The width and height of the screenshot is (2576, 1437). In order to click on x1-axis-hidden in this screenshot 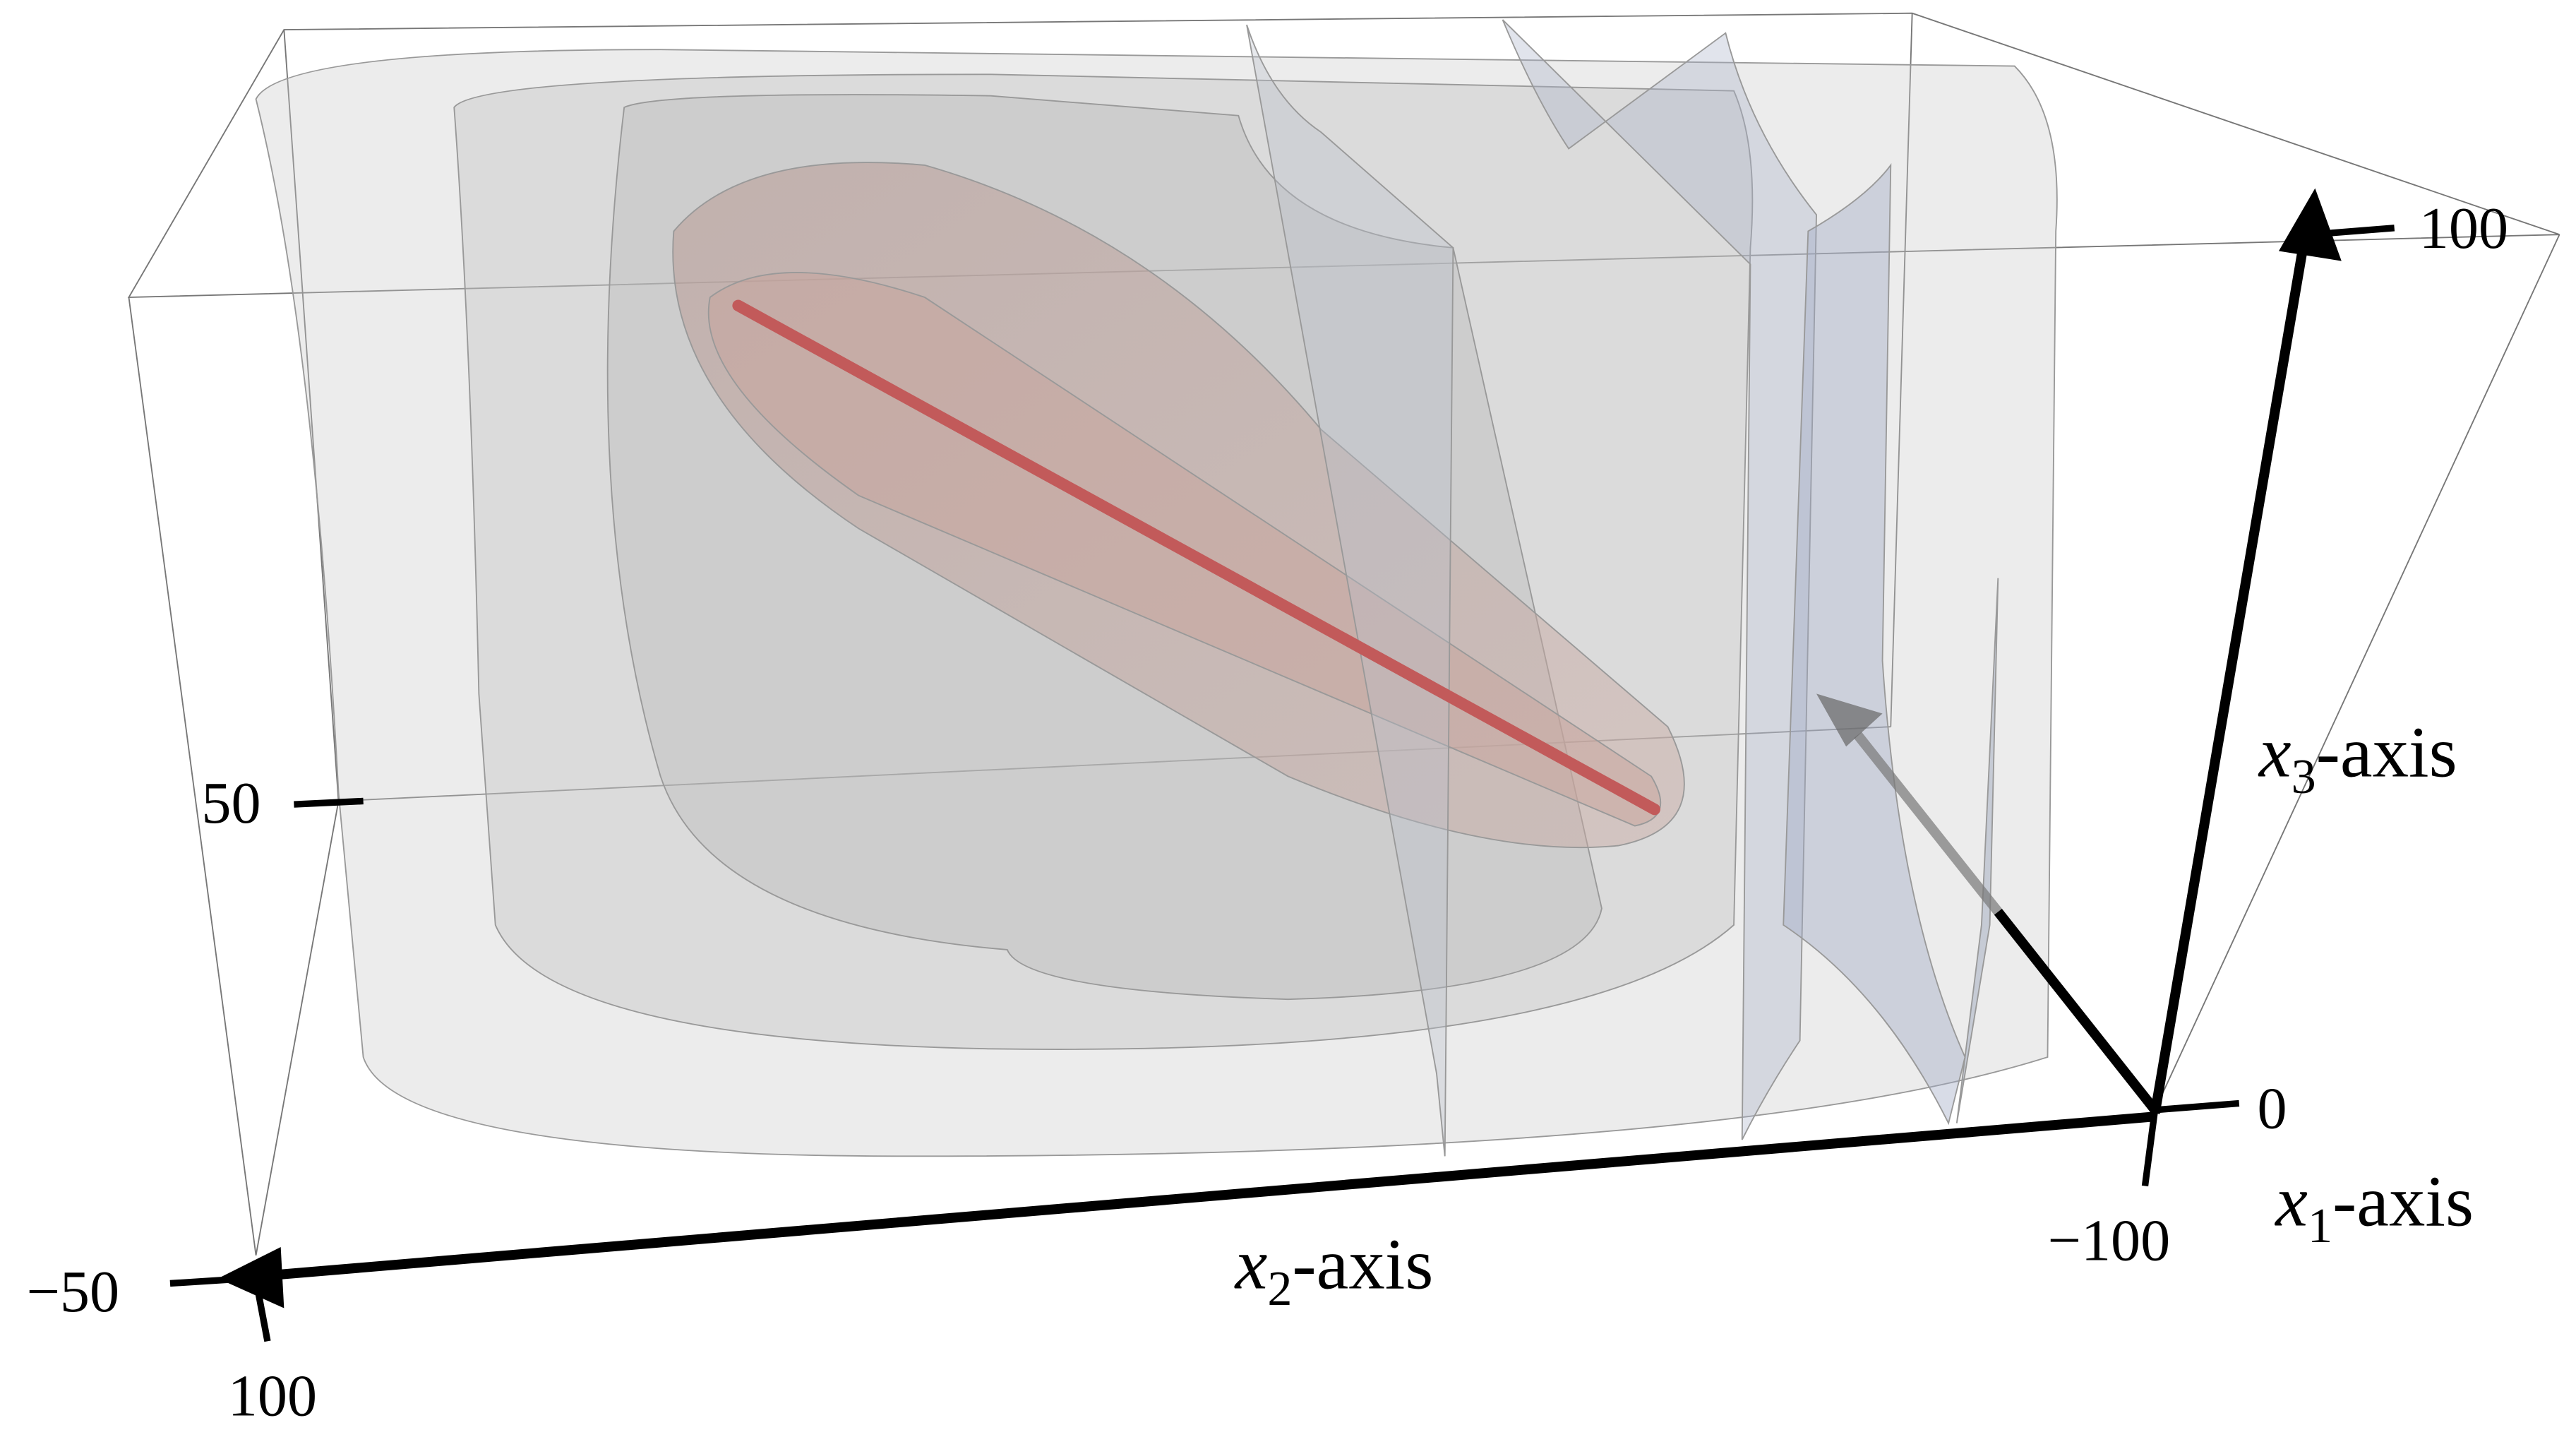, I will do `click(1927, 823)`.